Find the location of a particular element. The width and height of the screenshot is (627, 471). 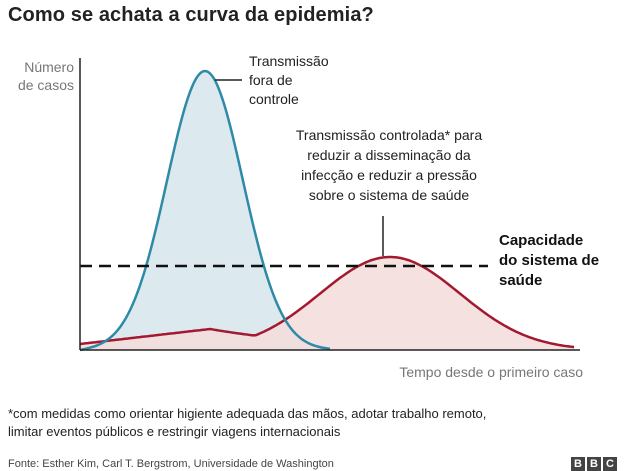

page-title: Como se achata a curva da epidemia? is located at coordinates (191, 15).